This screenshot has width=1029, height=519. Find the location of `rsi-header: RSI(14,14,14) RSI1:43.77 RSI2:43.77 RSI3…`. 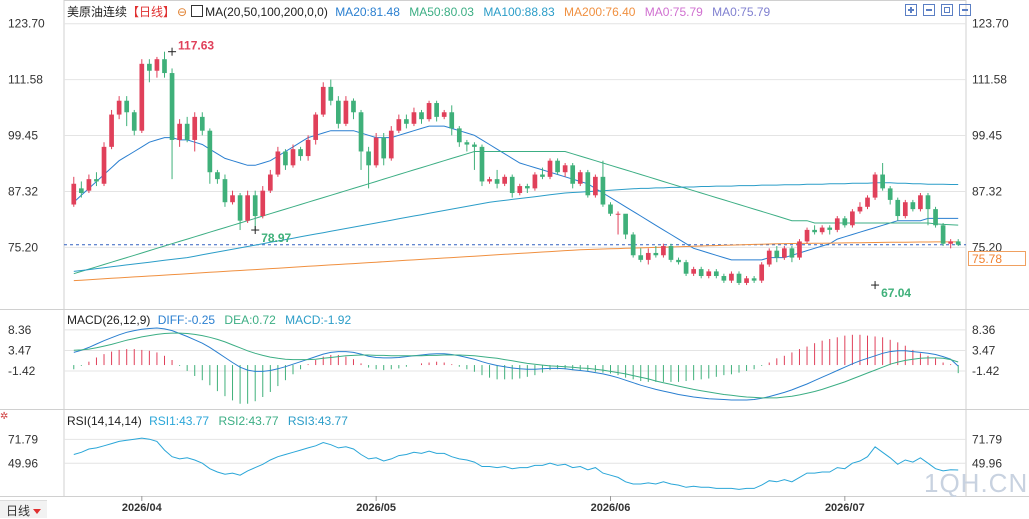

rsi-header: RSI(14,14,14) RSI1:43.77 RSI2:43.77 RSI3… is located at coordinates (207, 421).